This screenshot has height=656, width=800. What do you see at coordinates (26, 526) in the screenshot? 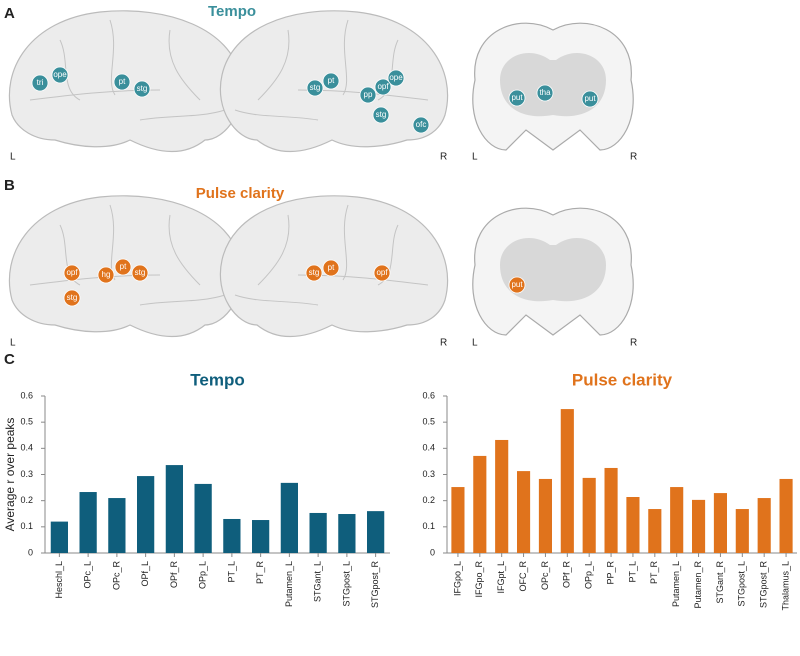
I see `y-tick-label: 0.1` at bounding box center [26, 526].